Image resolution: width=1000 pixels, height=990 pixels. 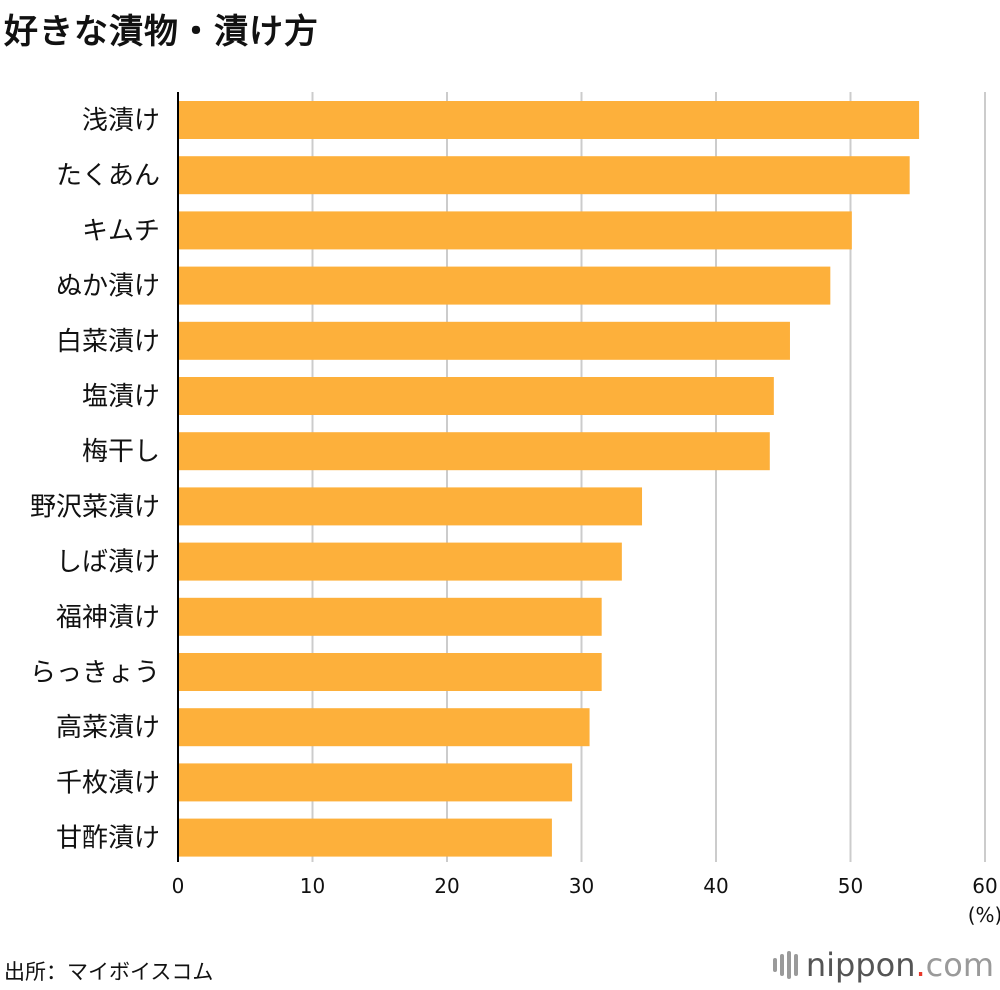 I want to click on brand-tld: com, so click(x=959, y=965).